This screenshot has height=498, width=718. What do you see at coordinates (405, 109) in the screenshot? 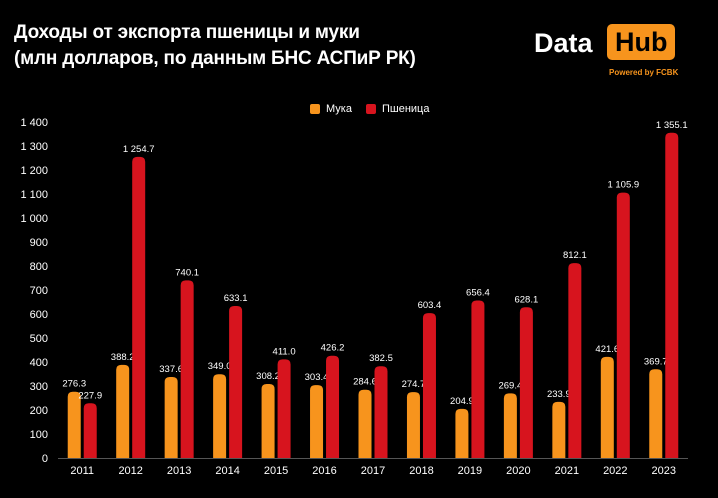
I see `legend-label-pshenitsa: Пшеница` at bounding box center [405, 109].